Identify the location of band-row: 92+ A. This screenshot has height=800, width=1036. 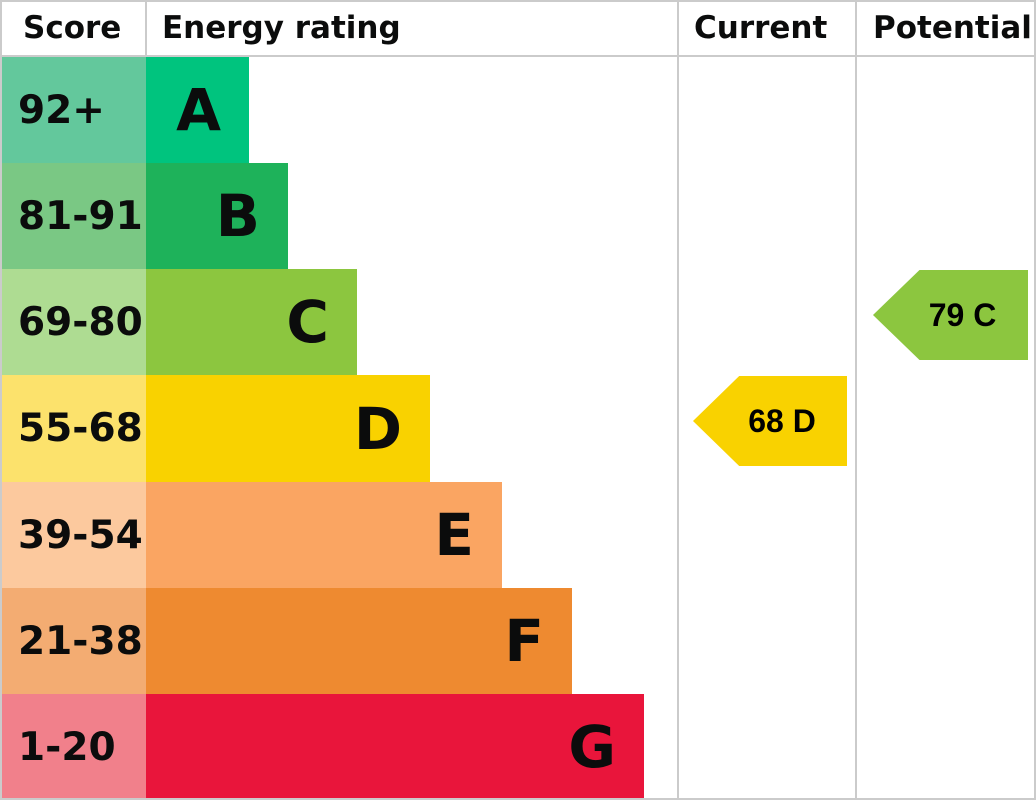
(518, 110).